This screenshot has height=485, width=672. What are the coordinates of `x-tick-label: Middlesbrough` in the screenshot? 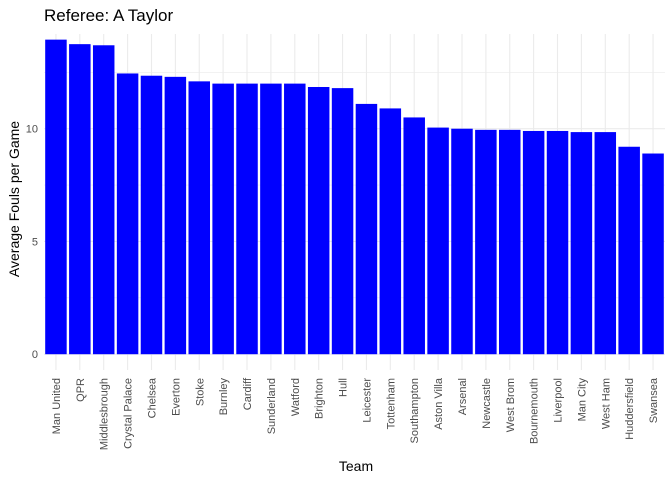 It's located at (105, 414).